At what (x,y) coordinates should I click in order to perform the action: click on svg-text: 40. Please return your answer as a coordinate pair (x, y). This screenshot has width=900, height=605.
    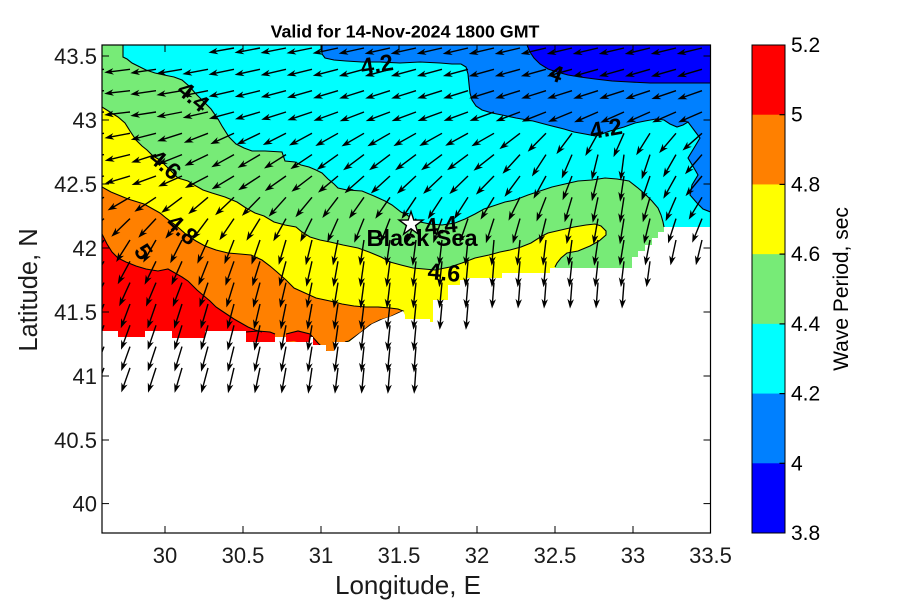
    Looking at the image, I should click on (85, 504).